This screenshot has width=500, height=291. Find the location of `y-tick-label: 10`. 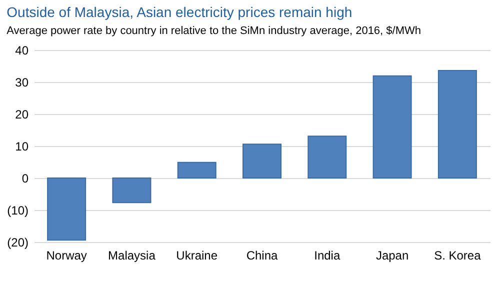

y-tick-label: 10 is located at coordinates (22, 147).